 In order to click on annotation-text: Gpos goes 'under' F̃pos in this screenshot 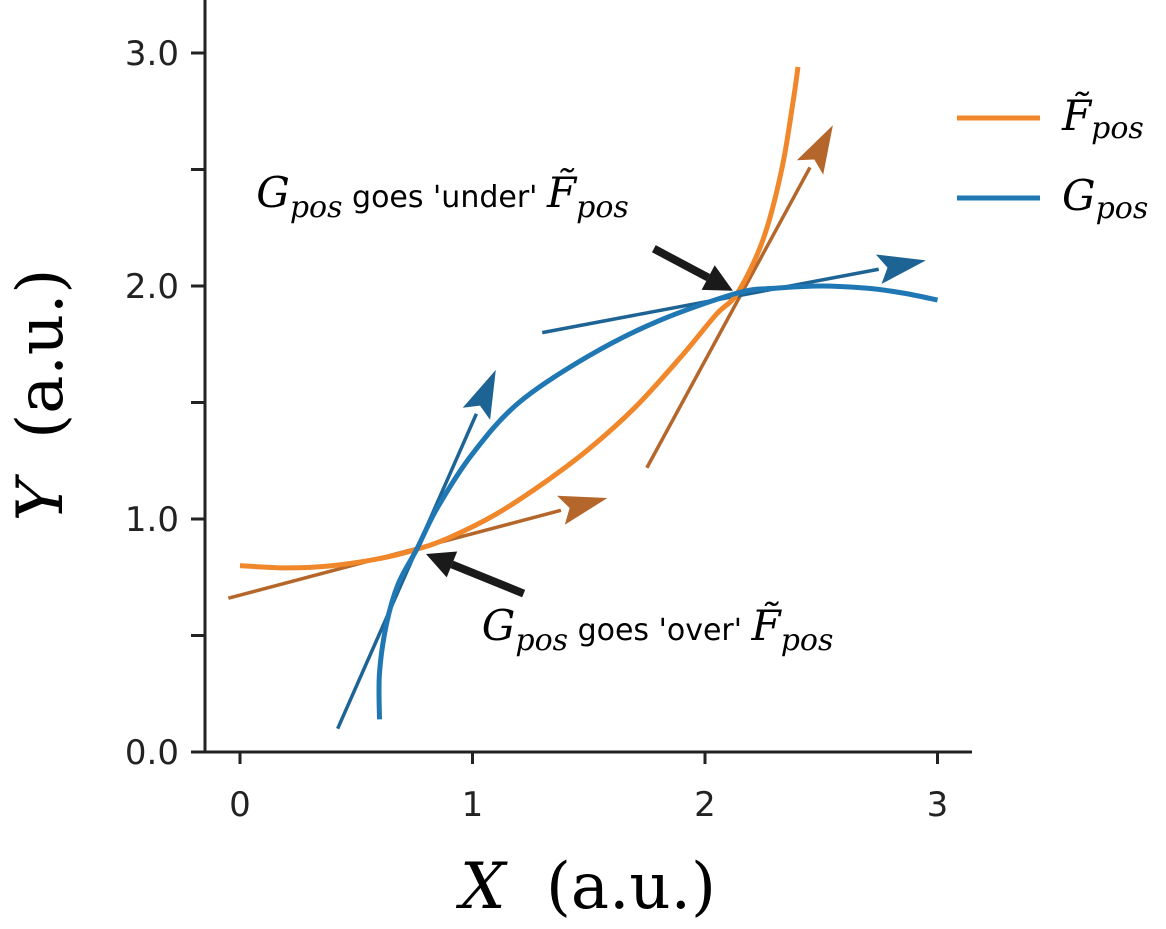, I will do `click(442, 196)`.